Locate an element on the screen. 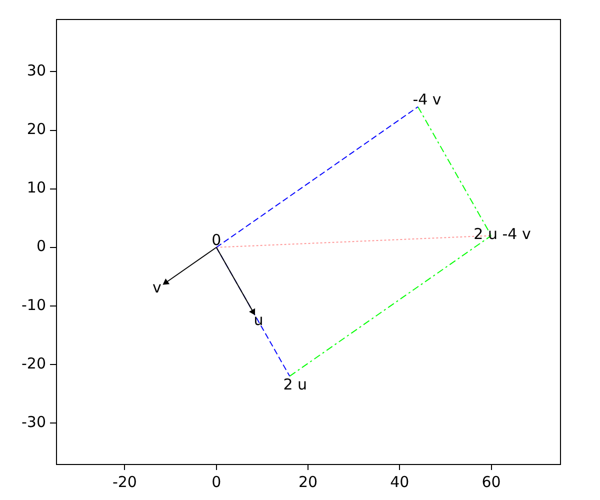  annotation: u is located at coordinates (259, 320).